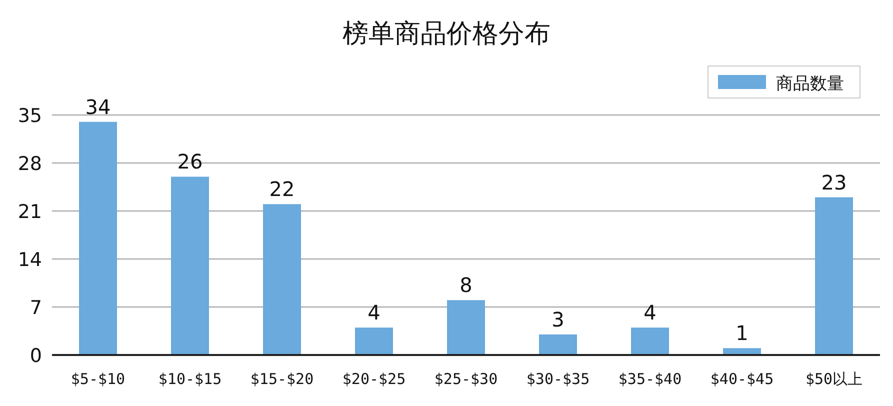 This screenshot has width=893, height=406. I want to click on x-tick-label: $40-$45, so click(742, 379).